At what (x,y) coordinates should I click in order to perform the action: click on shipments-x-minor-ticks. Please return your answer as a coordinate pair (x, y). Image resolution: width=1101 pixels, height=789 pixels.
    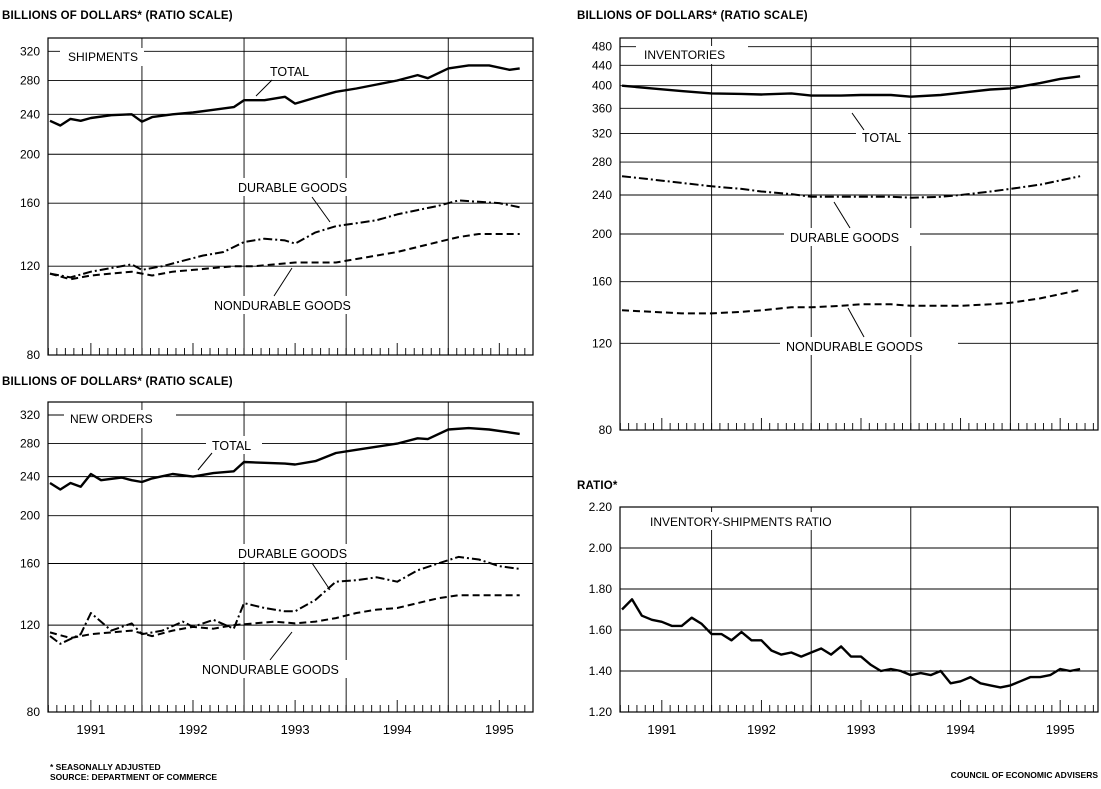
    Looking at the image, I should click on (286, 349).